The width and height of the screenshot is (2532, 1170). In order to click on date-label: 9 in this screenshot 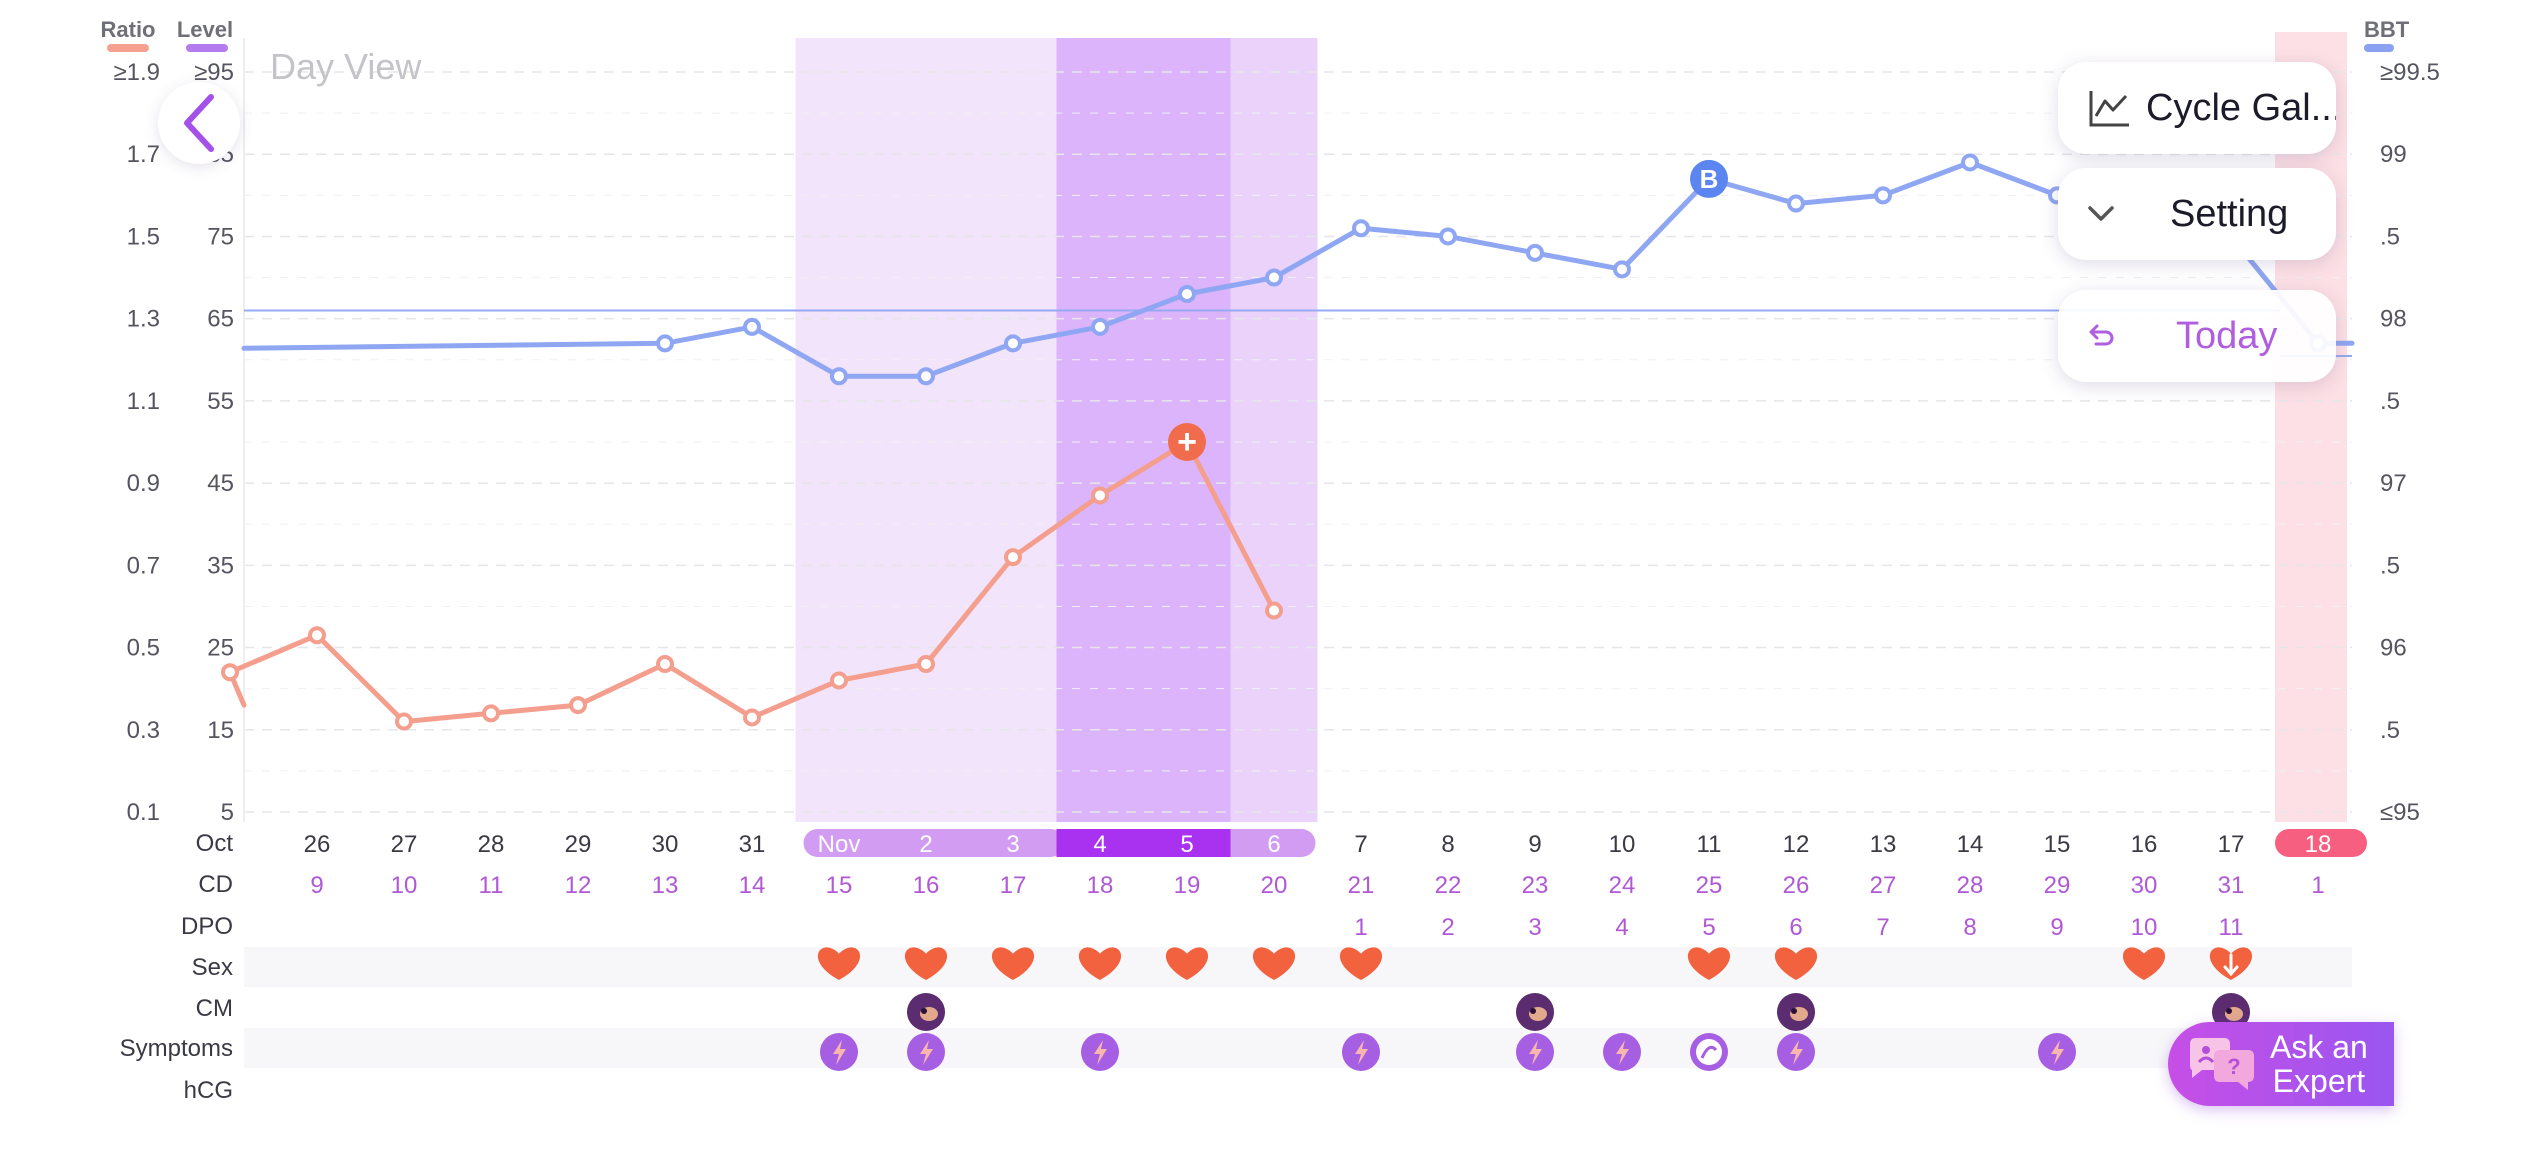, I will do `click(1534, 844)`.